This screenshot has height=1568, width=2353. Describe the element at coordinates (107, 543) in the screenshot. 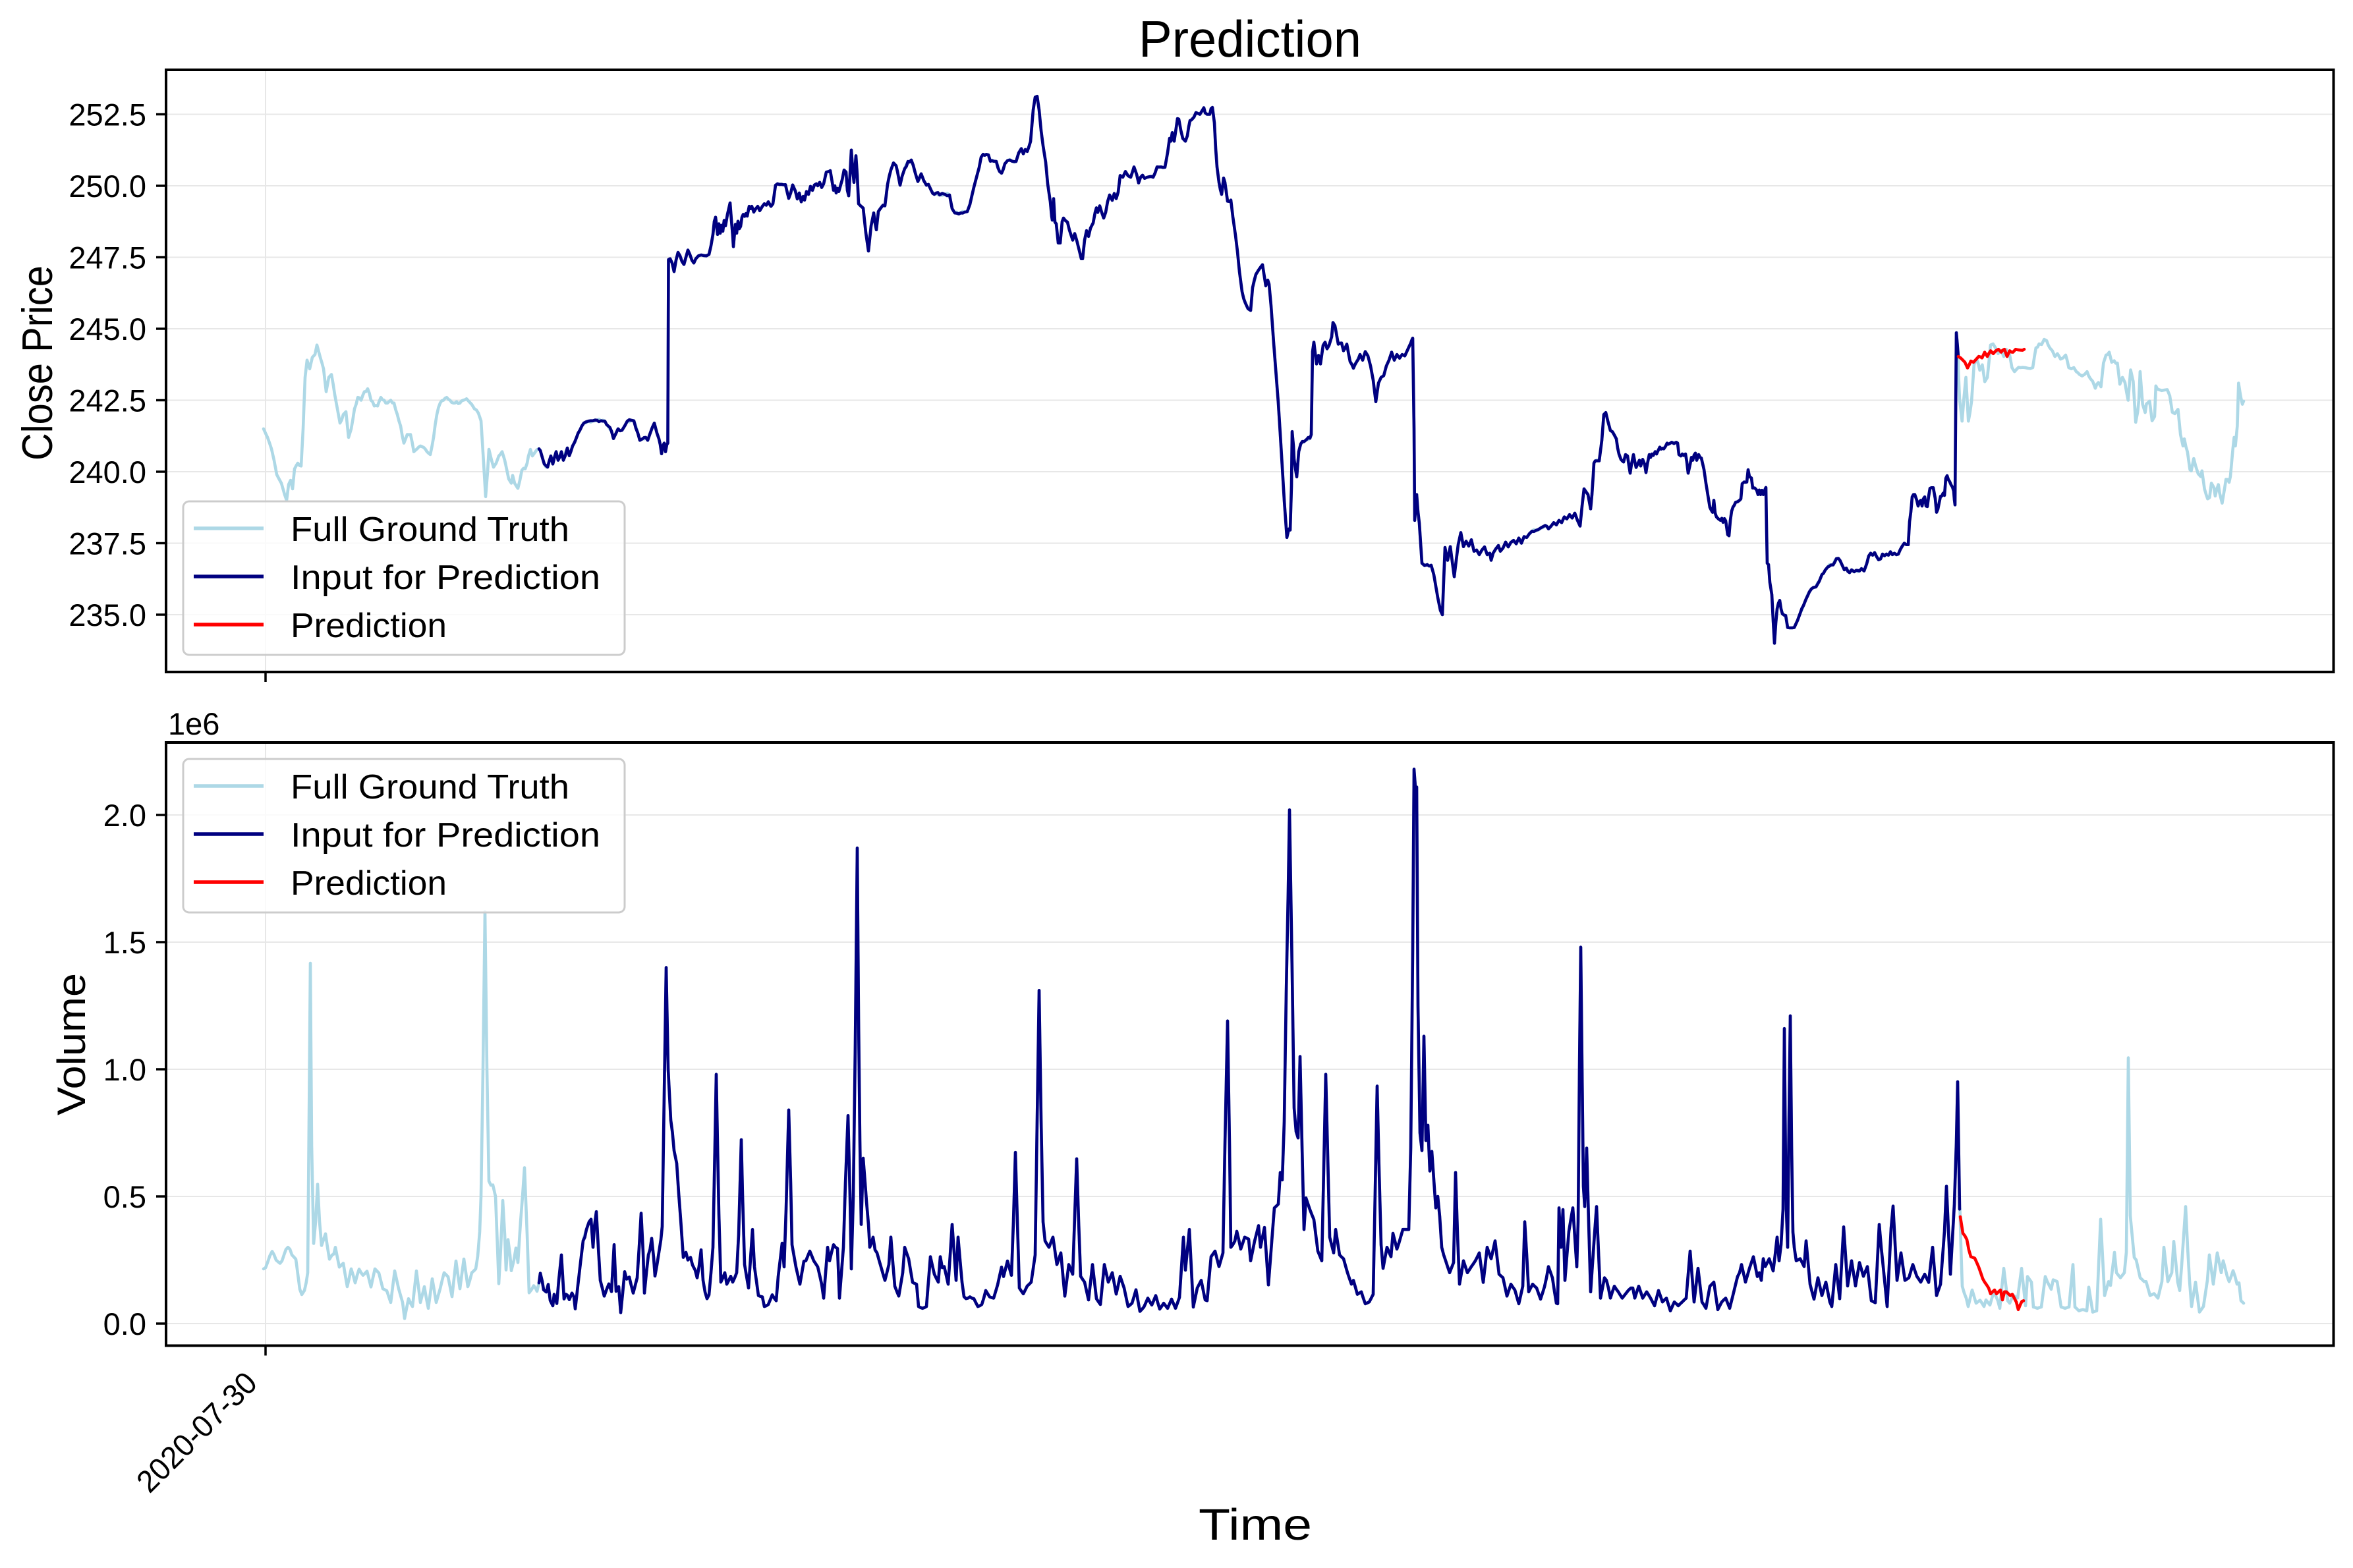

I see `svg-text: 237.5` at that location.